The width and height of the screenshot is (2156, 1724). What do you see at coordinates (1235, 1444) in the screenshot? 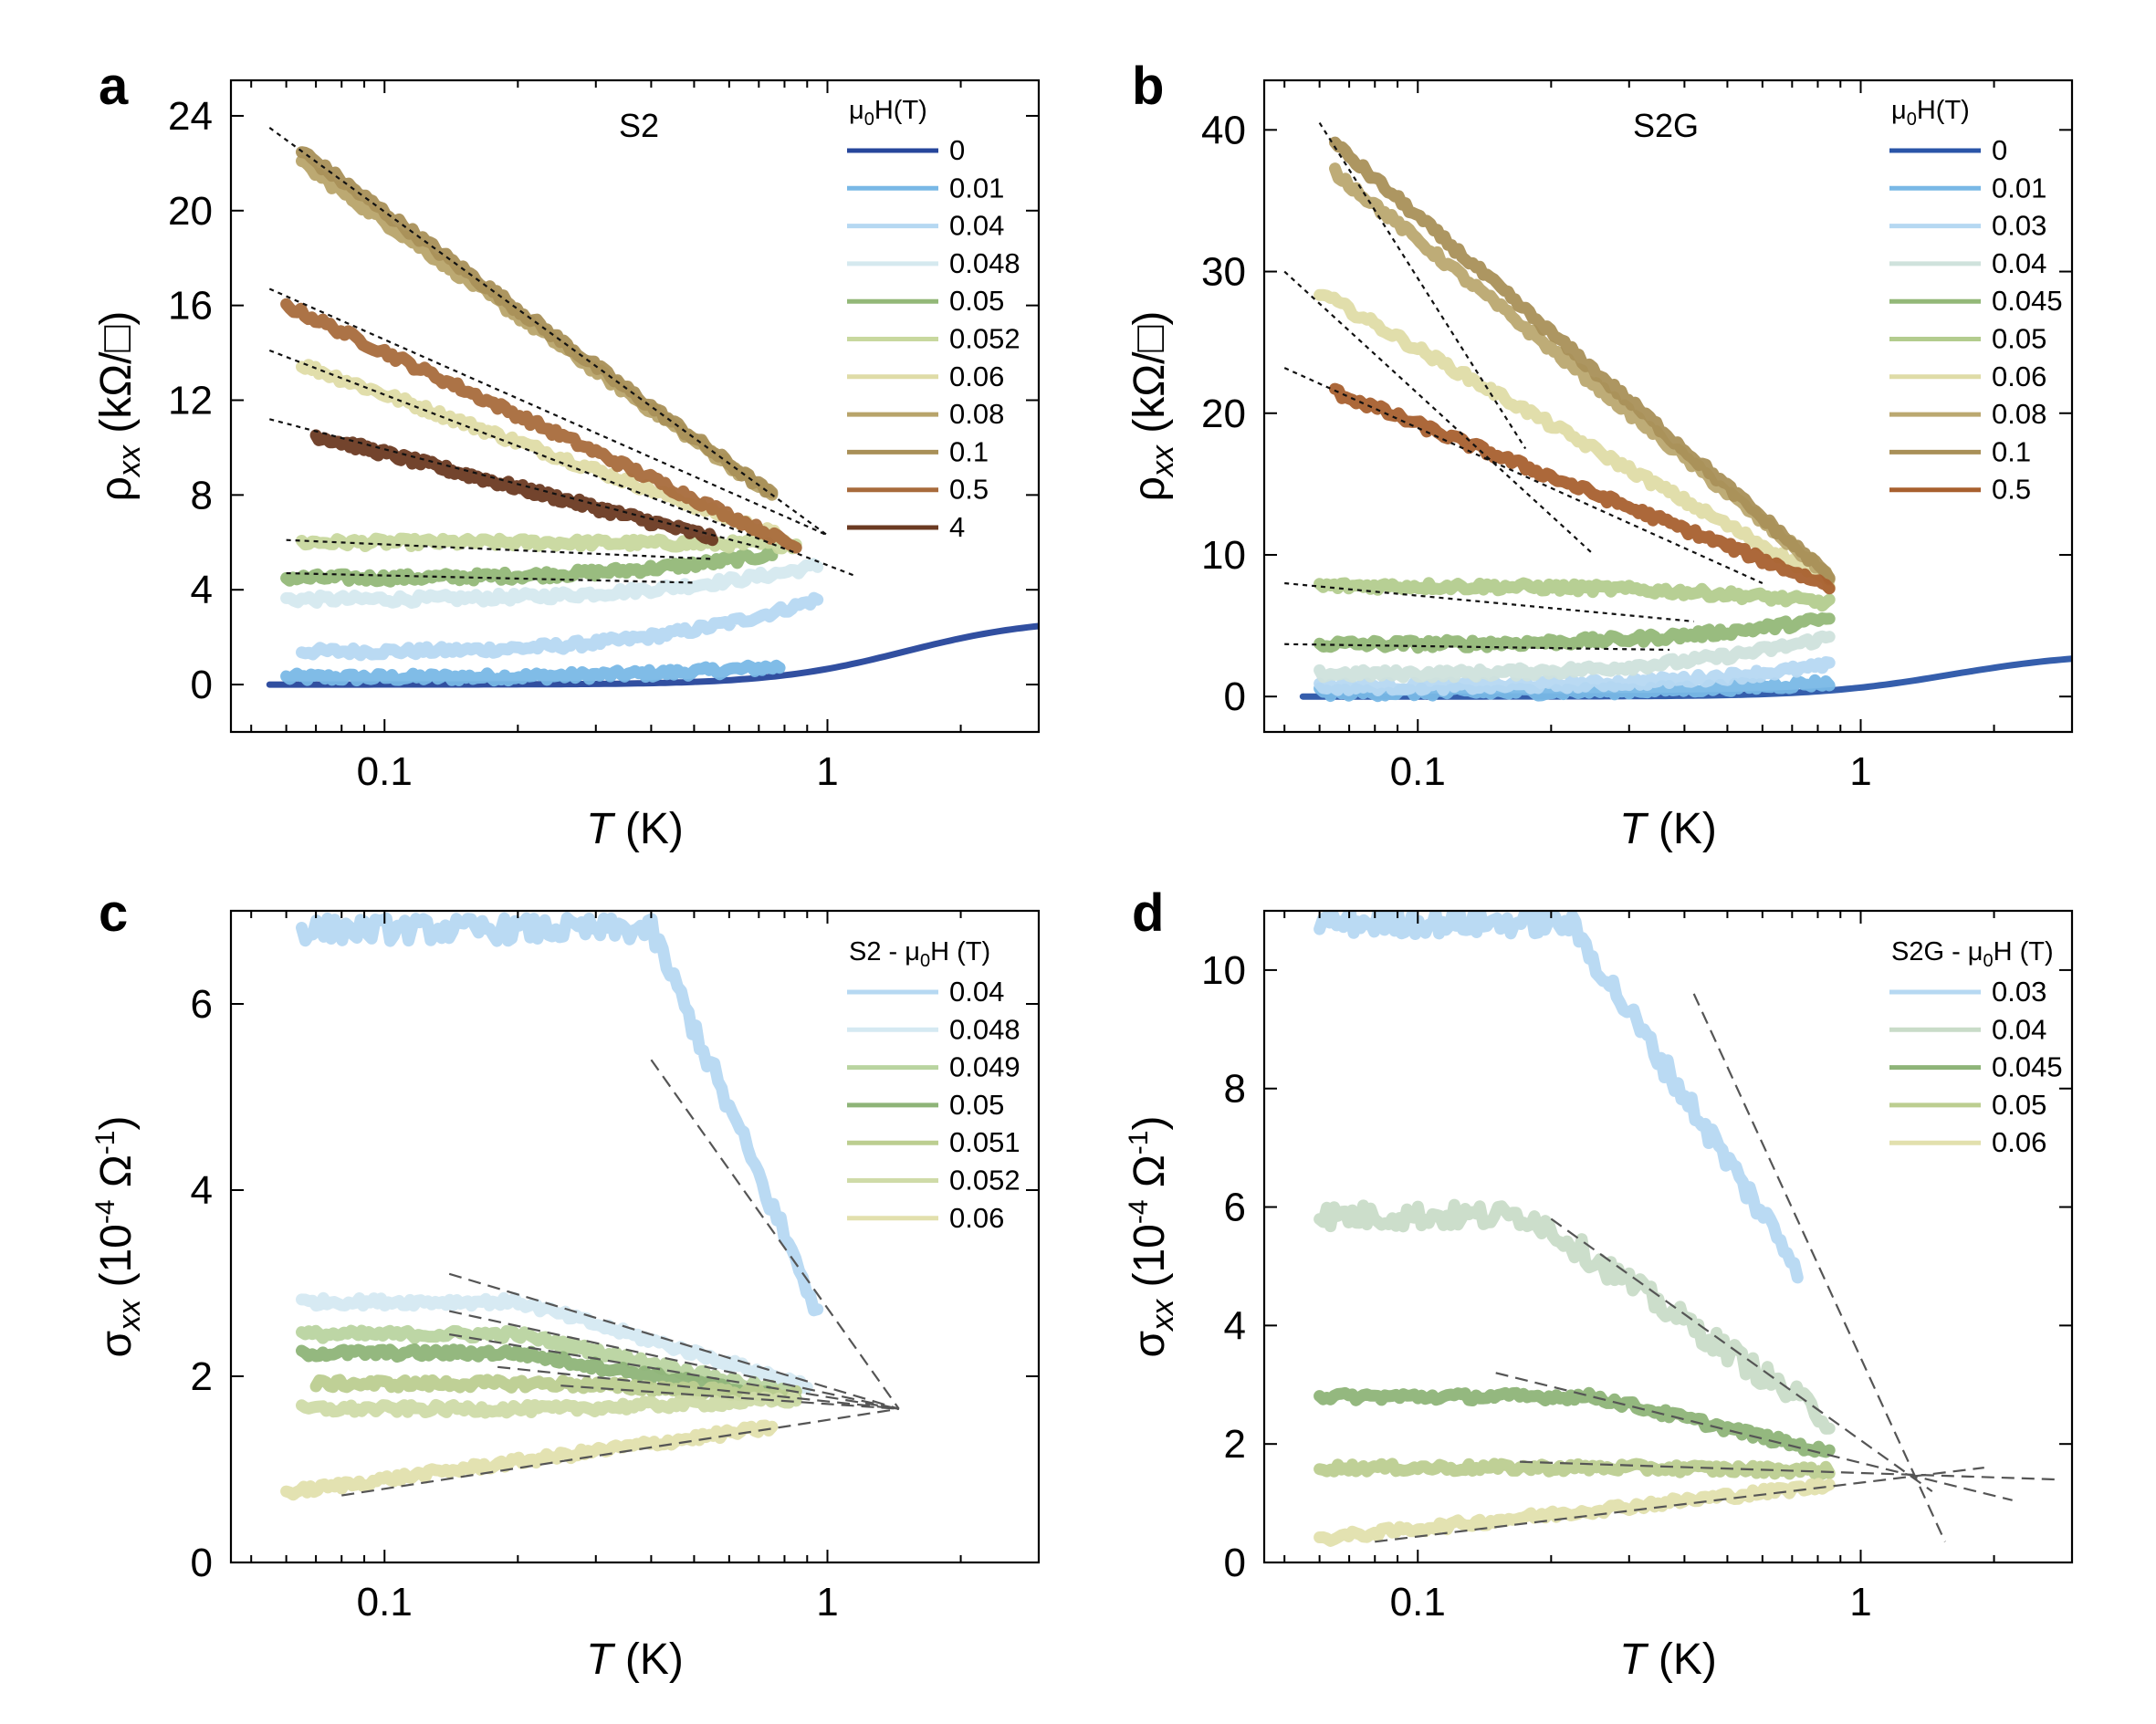
I see `y-tick-label: 2` at bounding box center [1235, 1444].